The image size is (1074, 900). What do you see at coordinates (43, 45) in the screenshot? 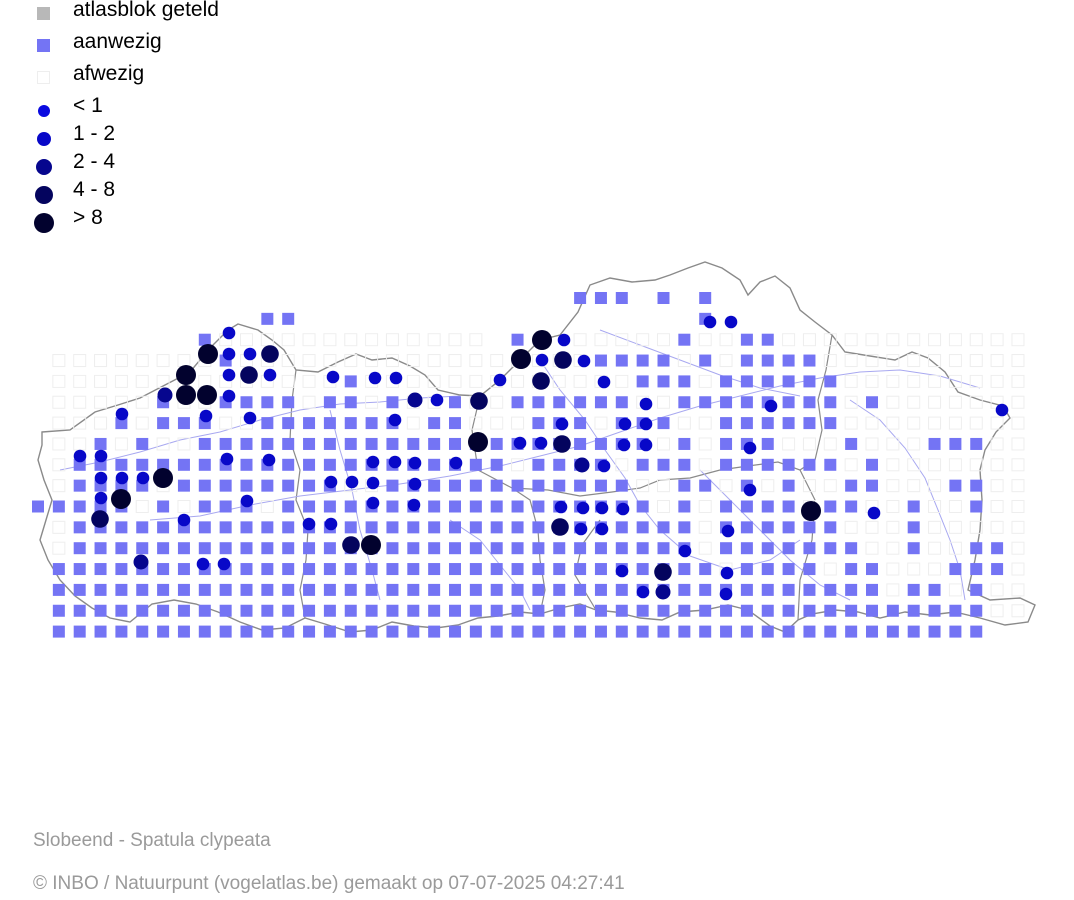
I see `legend-symbol-present` at bounding box center [43, 45].